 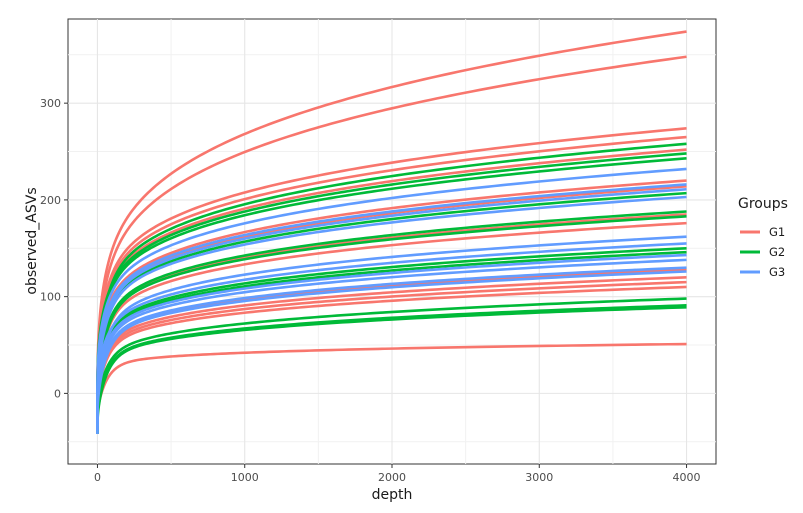 I want to click on x-tick-label: 2000, so click(x=392, y=477).